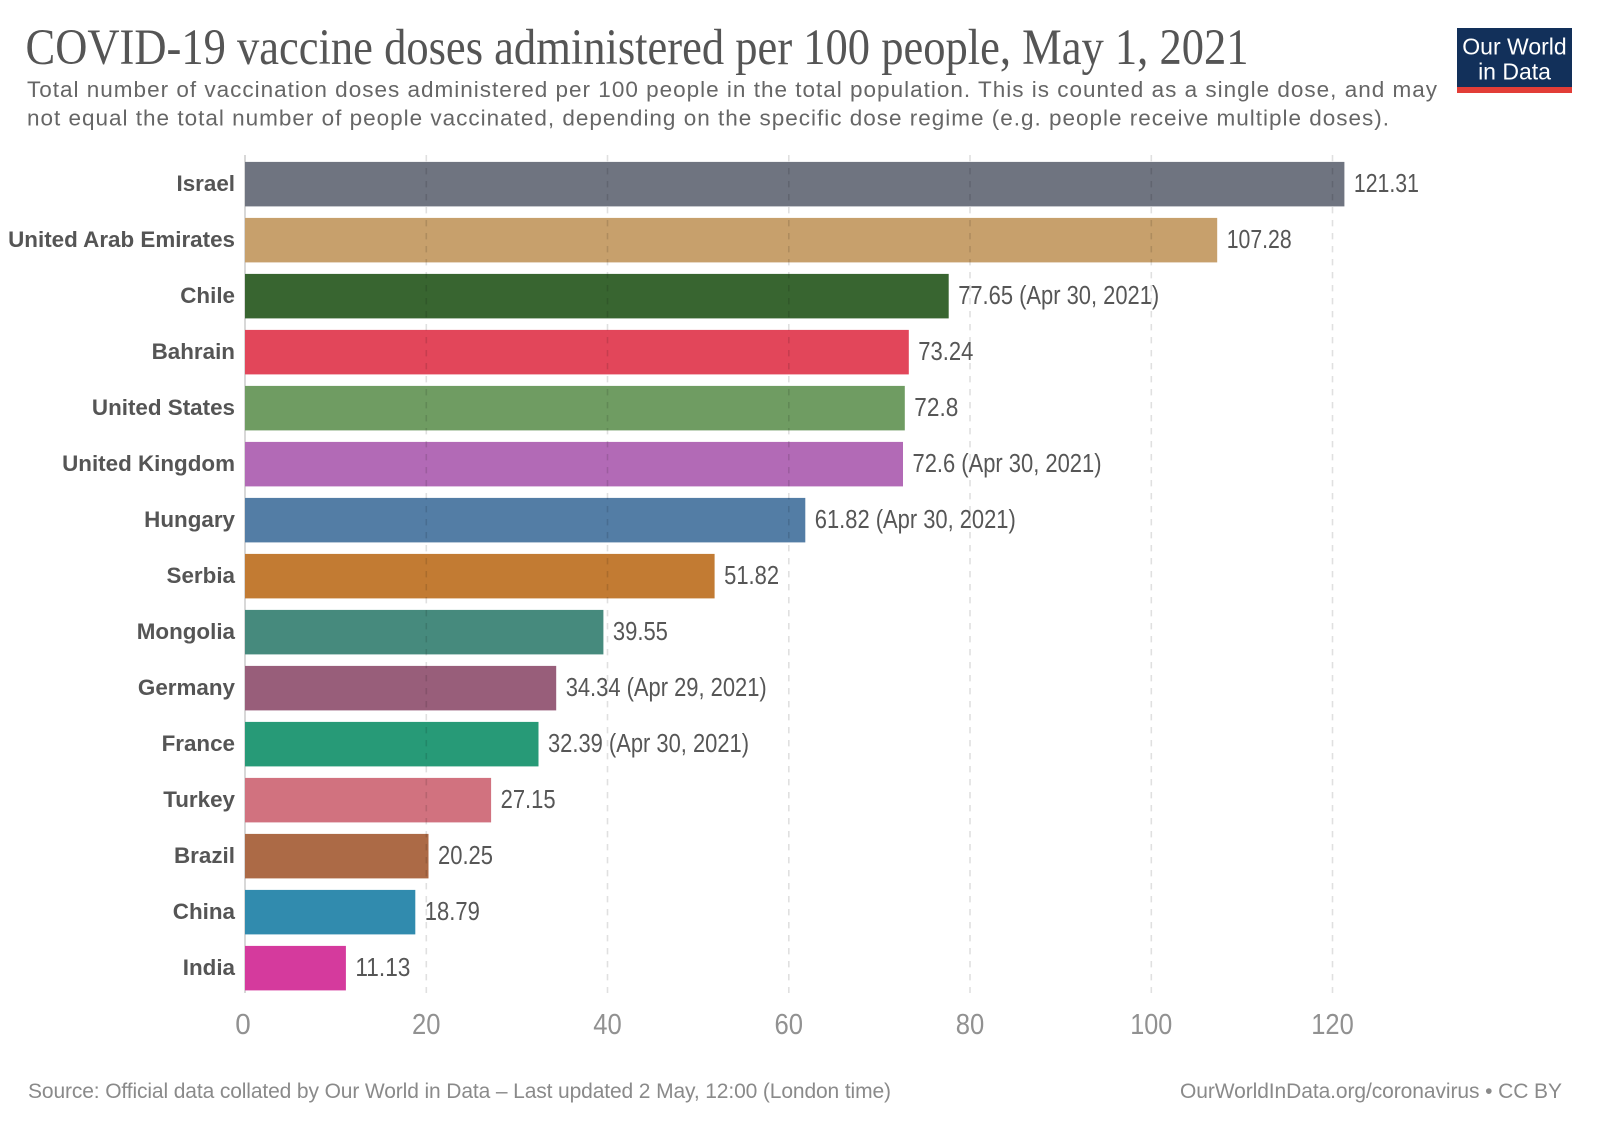 The height and width of the screenshot is (1129, 1600). Describe the element at coordinates (207, 295) in the screenshot. I see `svg-text: Chile` at that location.